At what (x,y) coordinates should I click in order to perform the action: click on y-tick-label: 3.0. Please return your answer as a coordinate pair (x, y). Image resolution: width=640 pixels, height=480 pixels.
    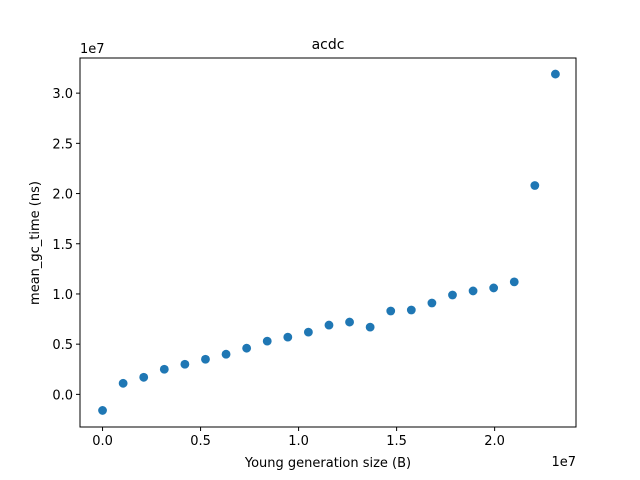
    Looking at the image, I should click on (62, 94).